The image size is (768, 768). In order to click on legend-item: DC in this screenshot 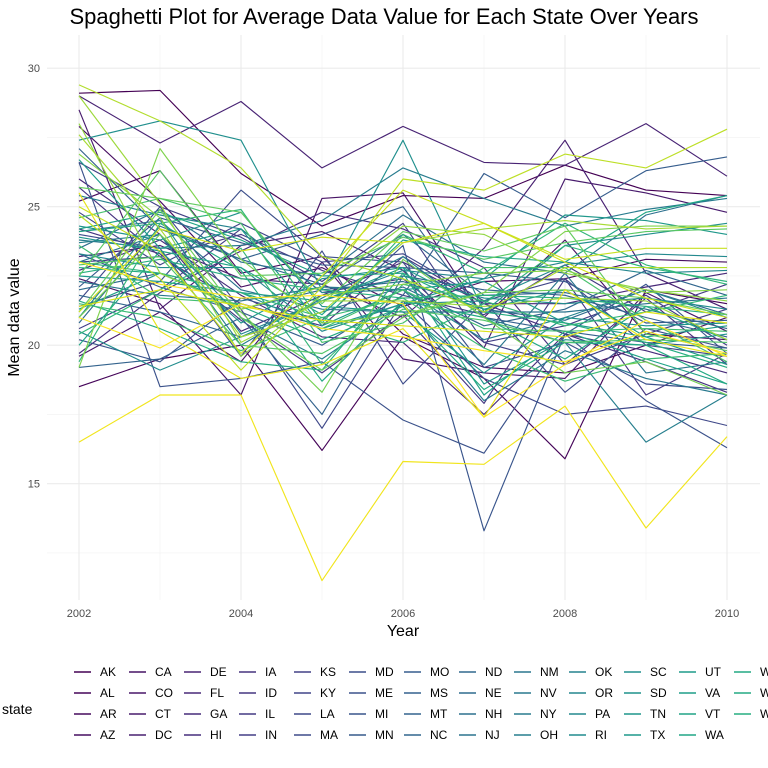, I will do `click(151, 735)`.